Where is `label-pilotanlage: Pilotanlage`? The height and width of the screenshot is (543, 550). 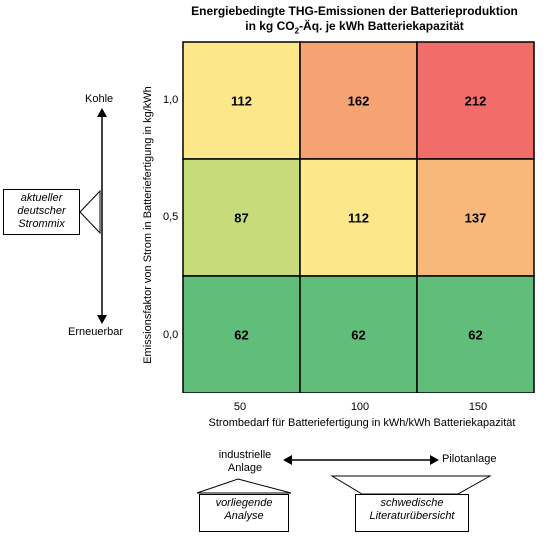 label-pilotanlage: Pilotanlage is located at coordinates (469, 459).